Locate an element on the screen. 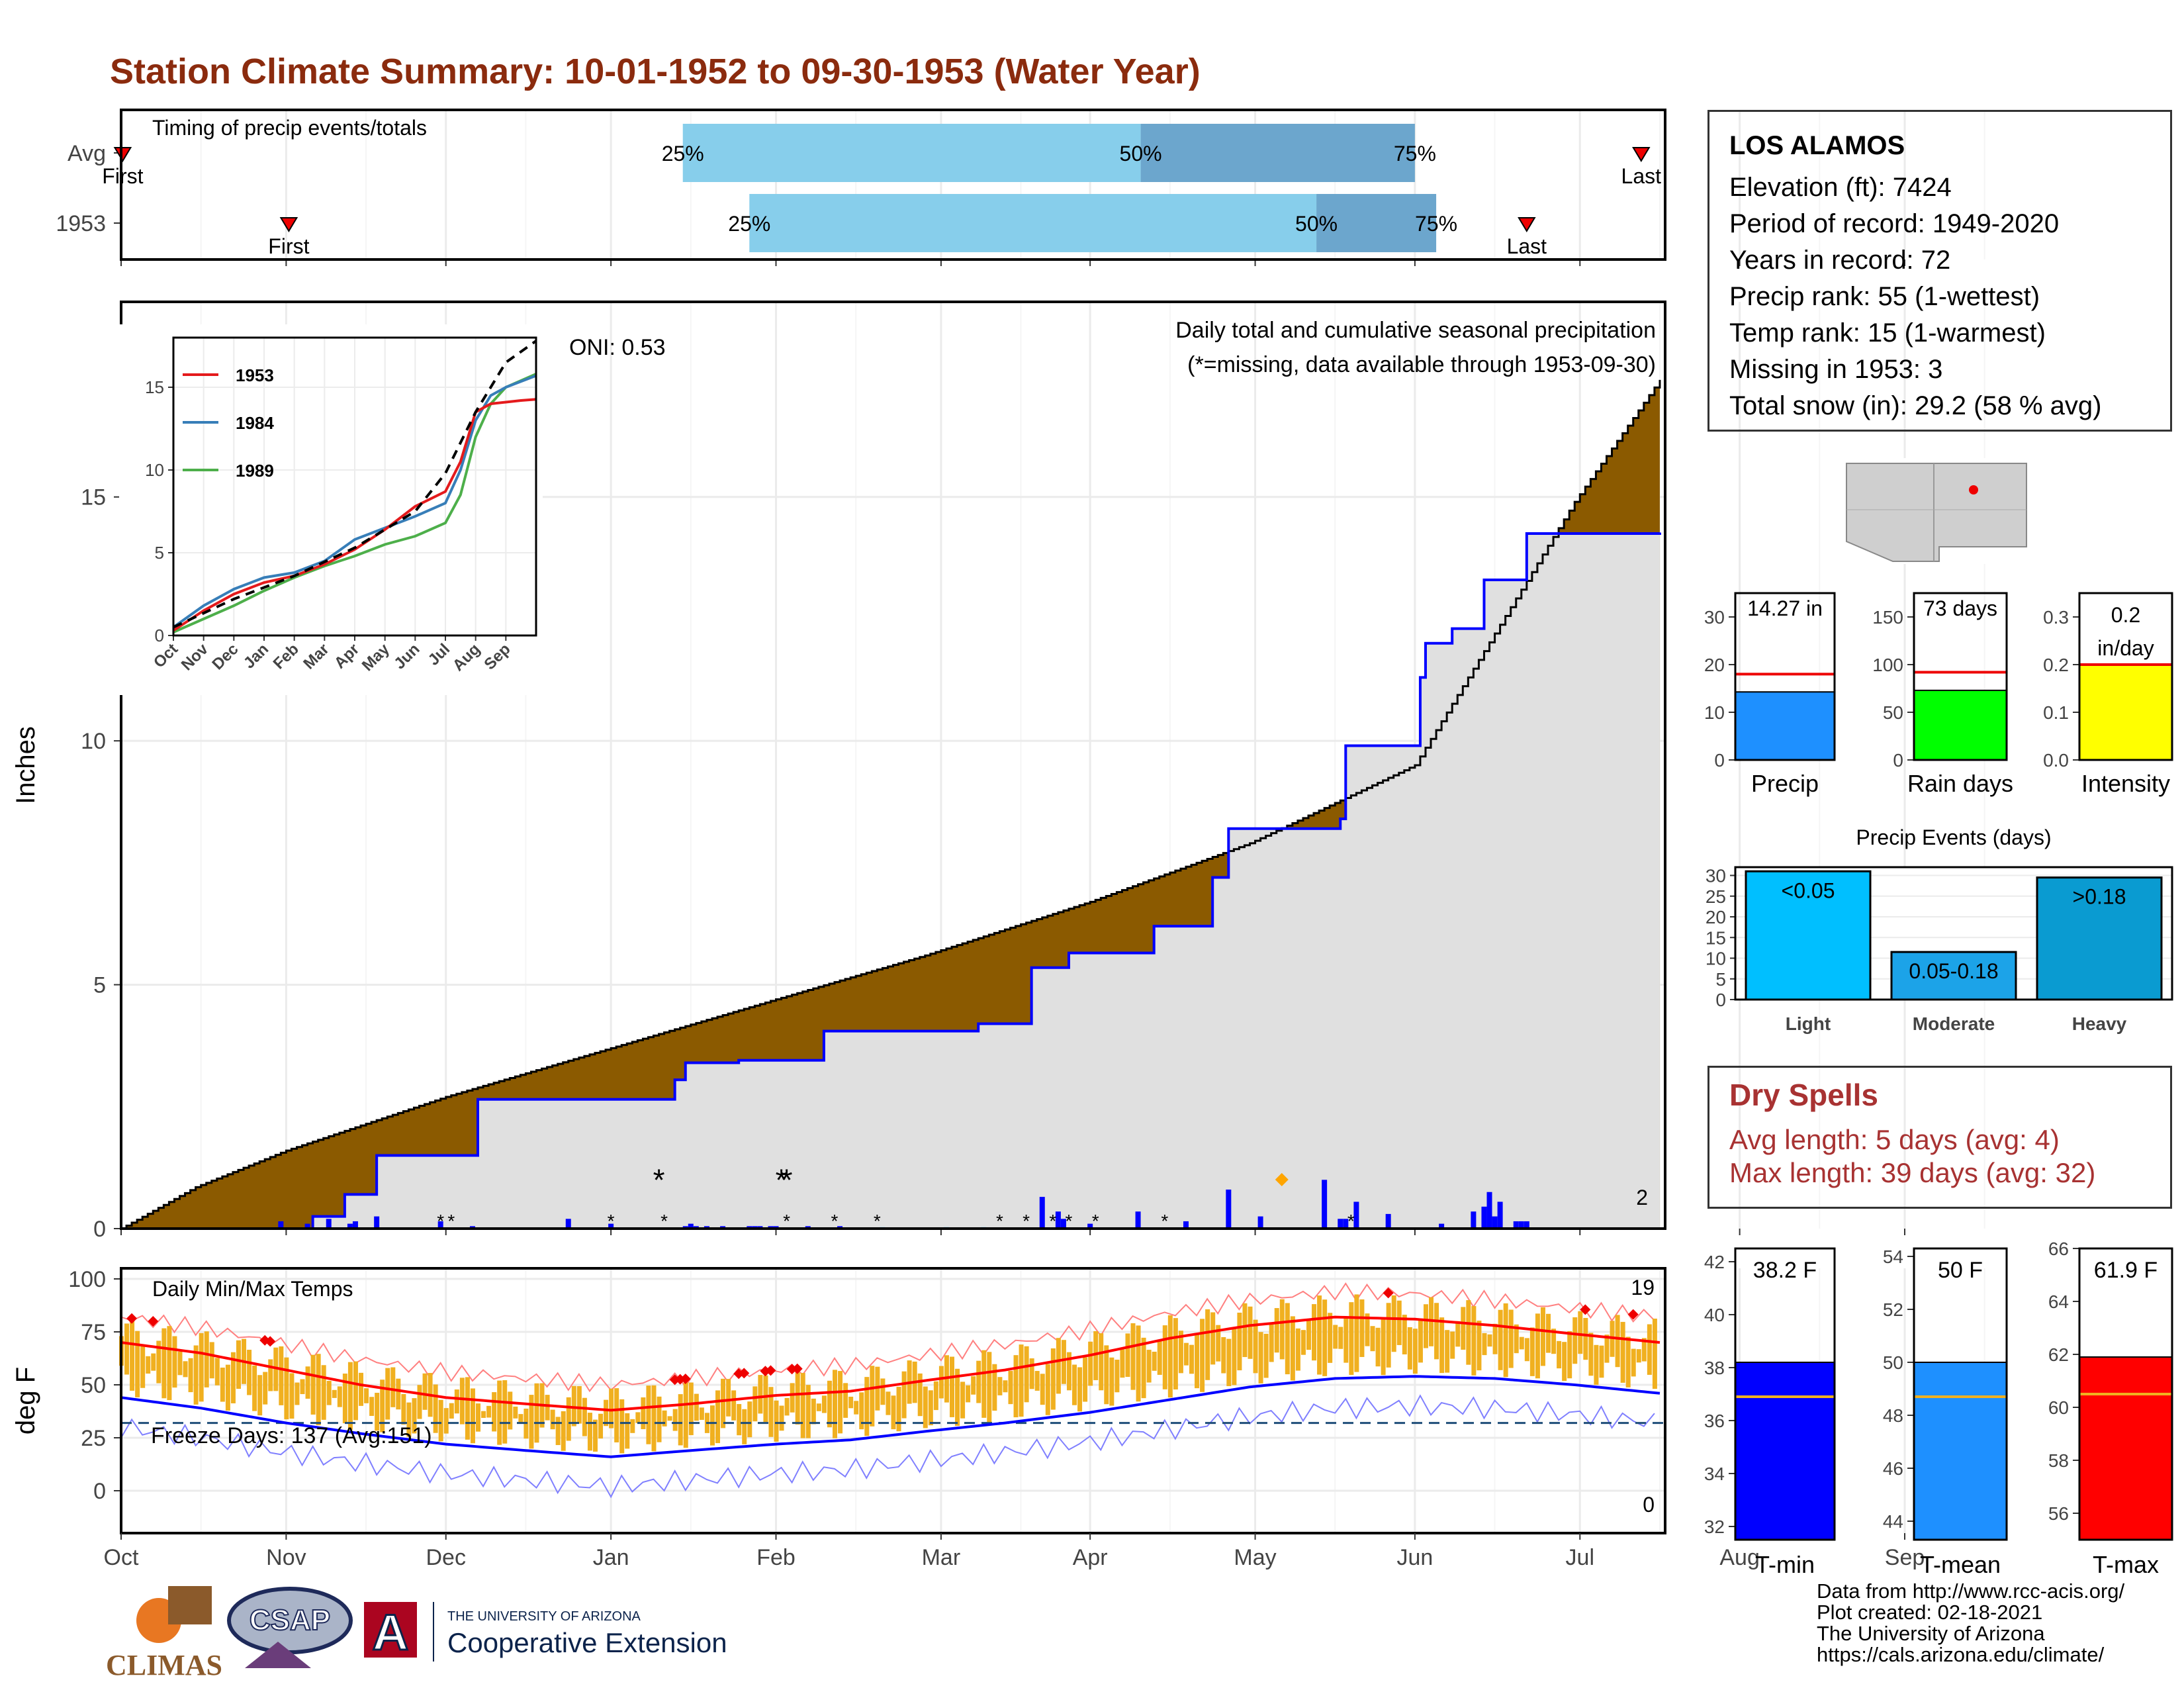 The image size is (2184, 1688). footer-line-date: Plot created: 02-18-2021 is located at coordinates (1930, 1612).